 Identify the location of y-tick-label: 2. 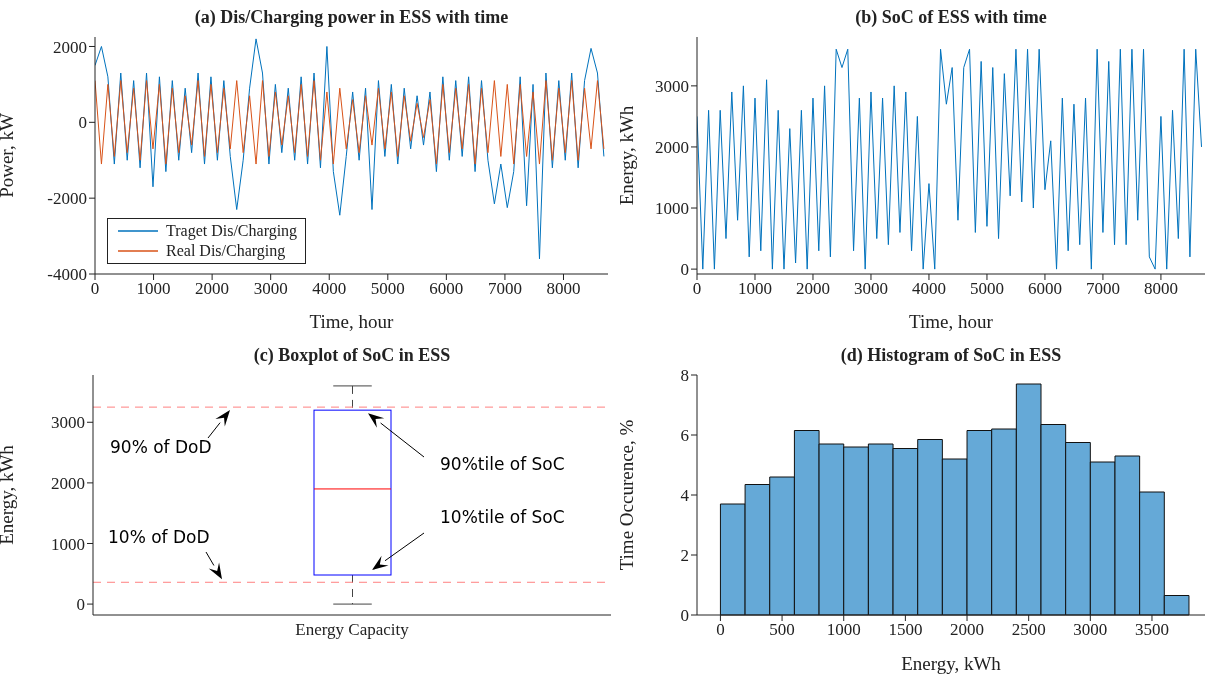
(684, 556).